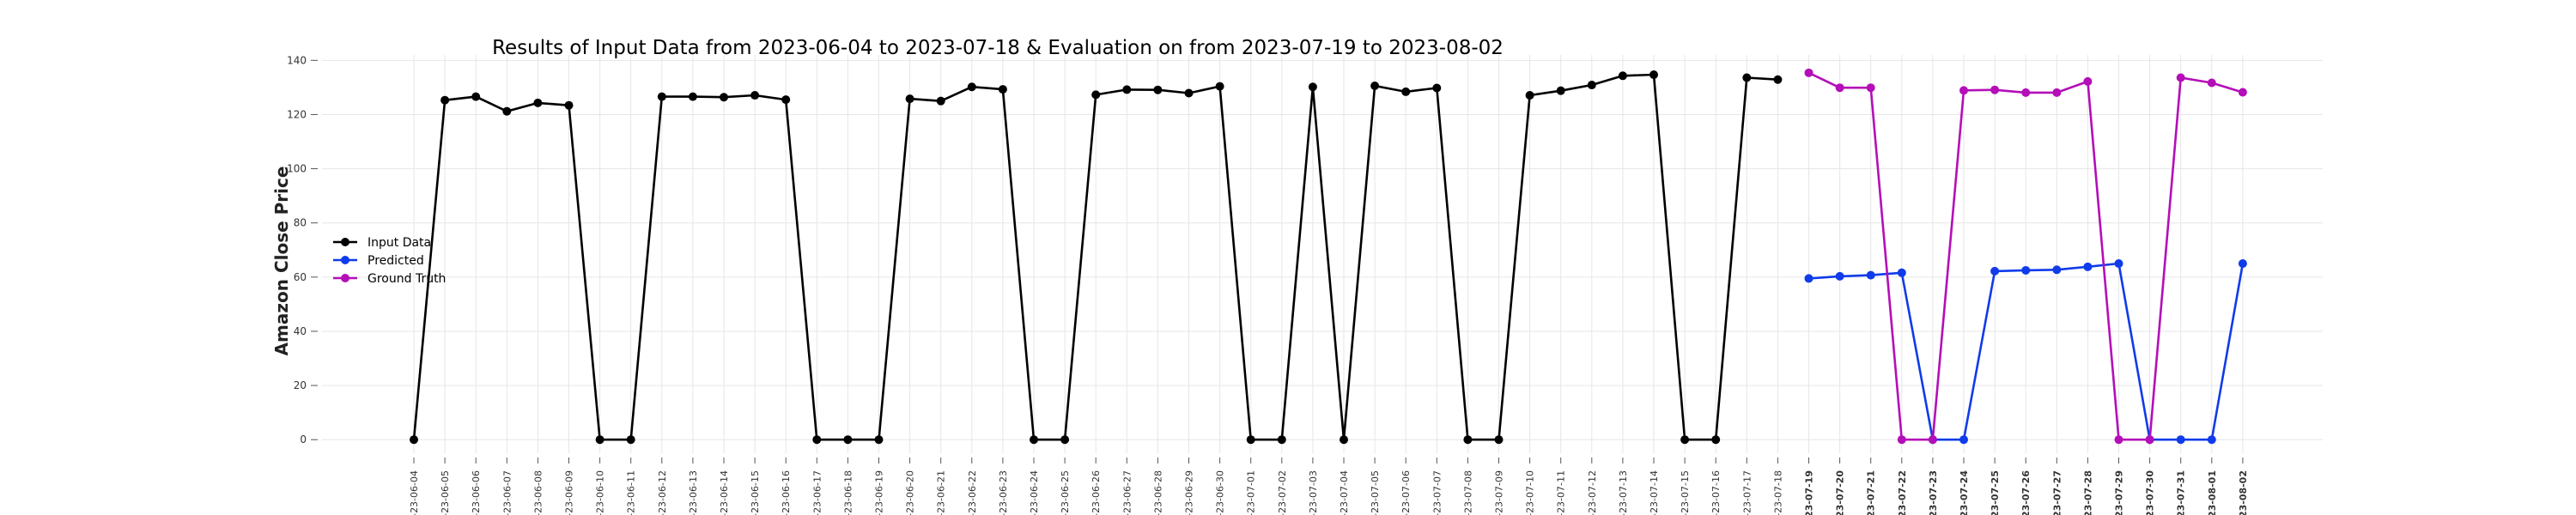 Image resolution: width=2576 pixels, height=515 pixels. Describe the element at coordinates (2181, 492) in the screenshot. I see `x-tick-label: -23-07-31` at that location.